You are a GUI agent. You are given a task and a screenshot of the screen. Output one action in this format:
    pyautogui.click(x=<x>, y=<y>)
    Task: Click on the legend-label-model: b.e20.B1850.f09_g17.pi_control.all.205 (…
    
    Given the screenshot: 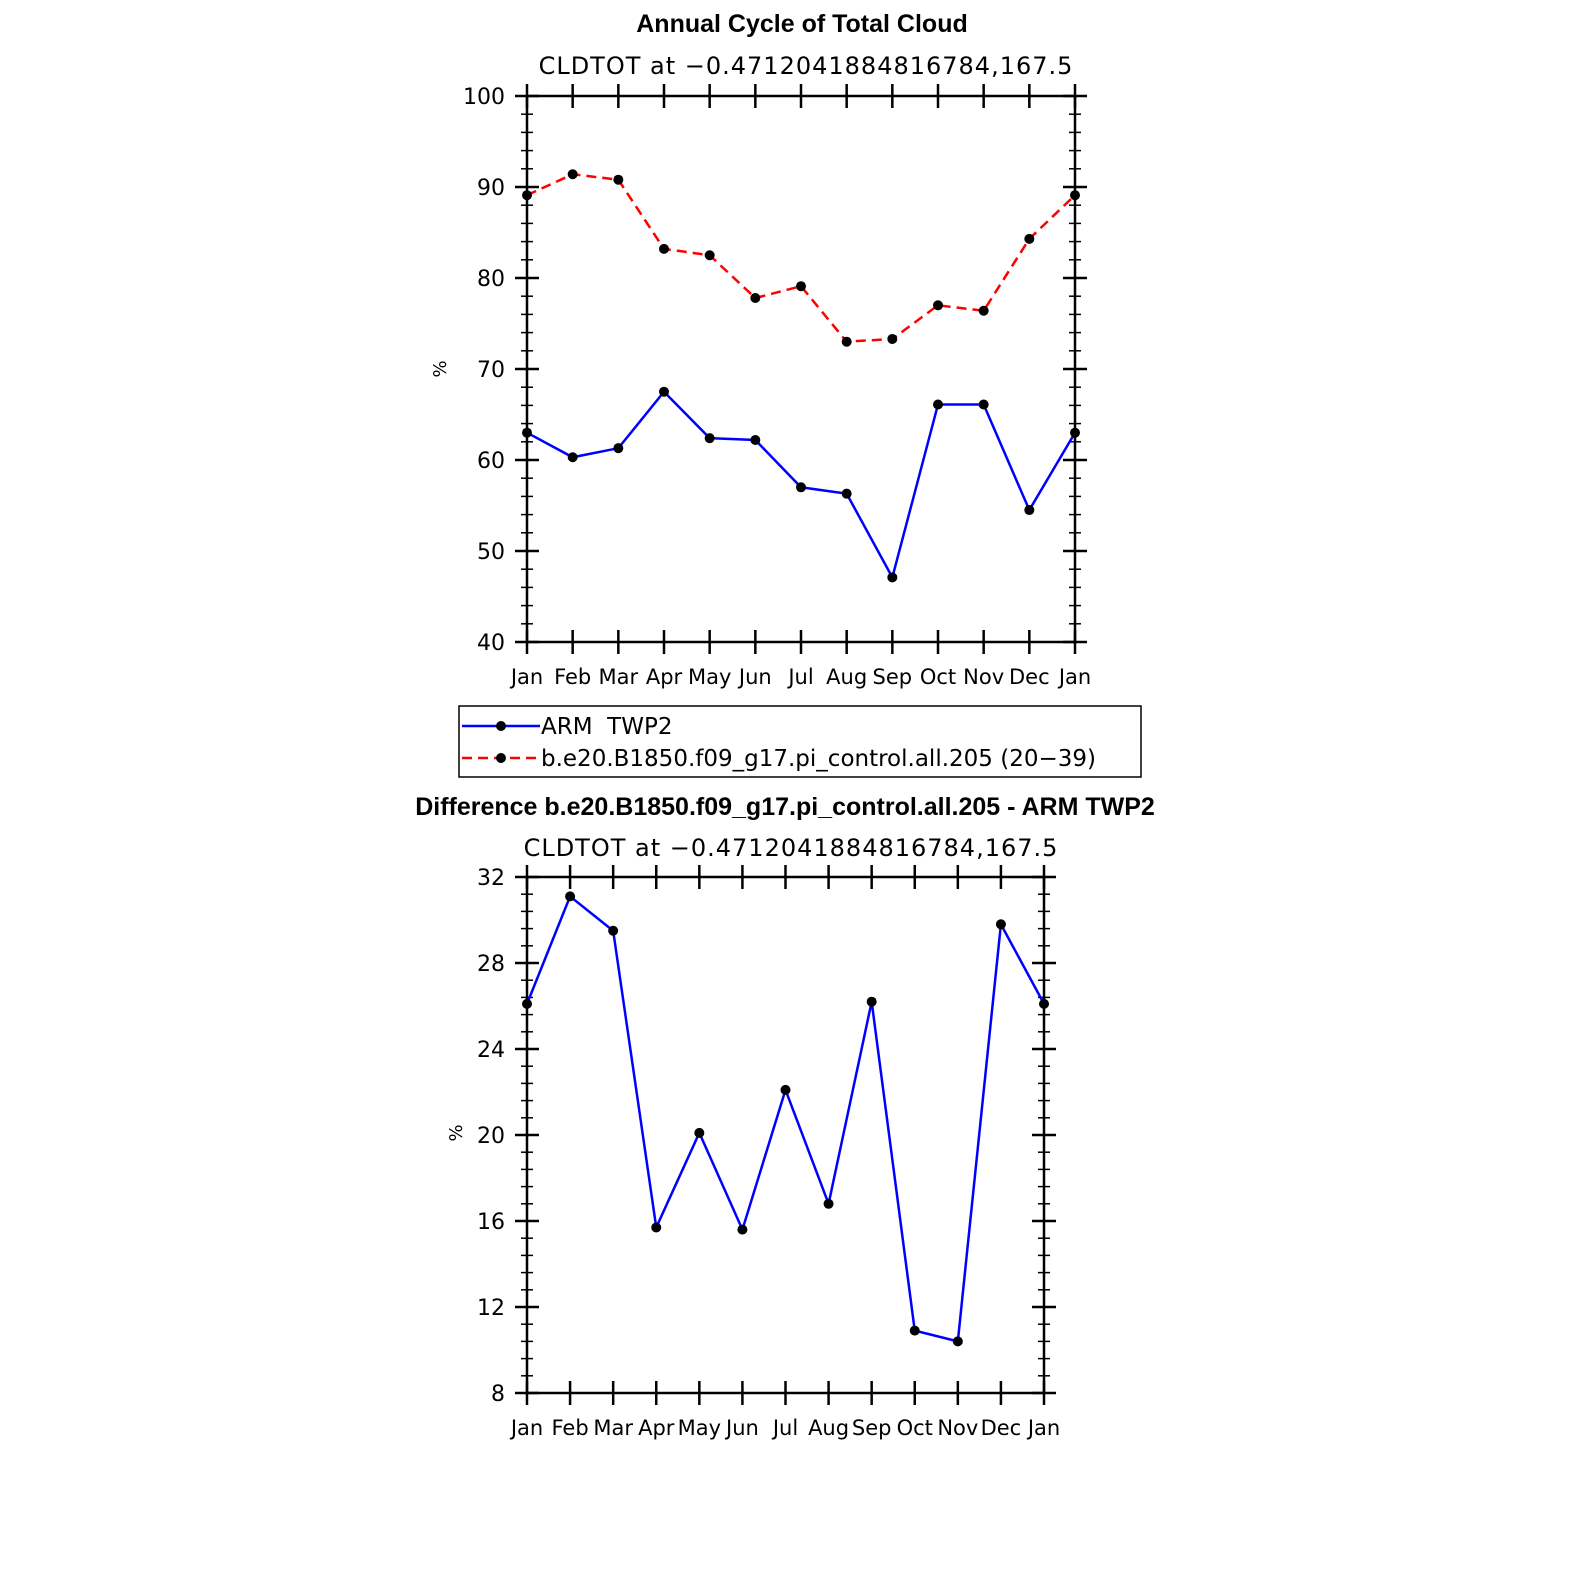 What is the action you would take?
    pyautogui.click(x=818, y=759)
    